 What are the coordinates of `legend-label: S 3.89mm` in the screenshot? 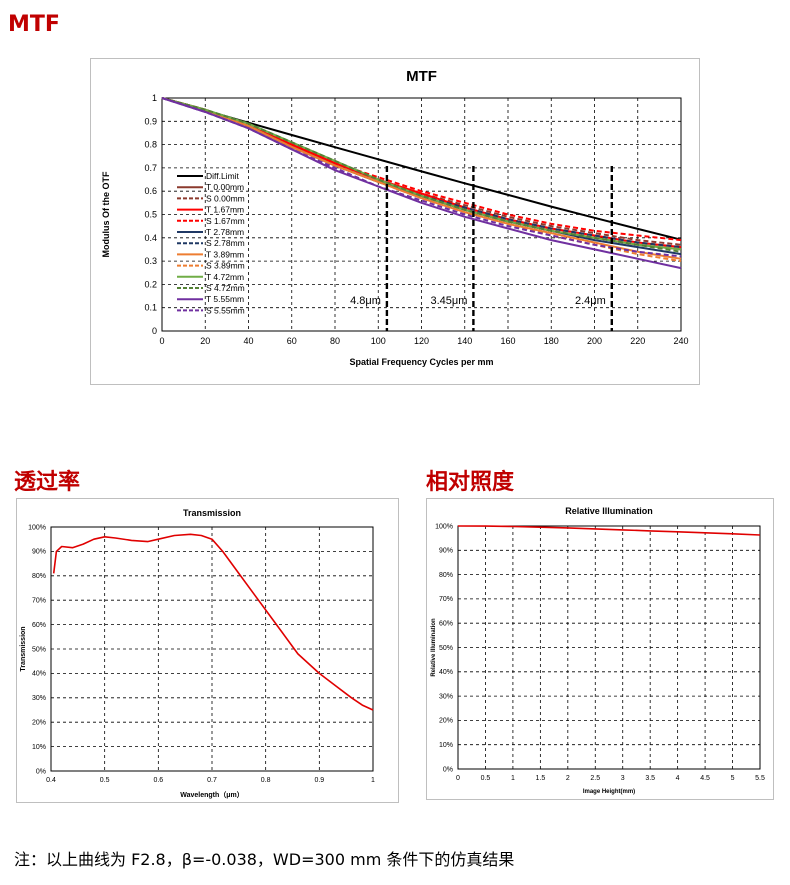 It's located at (225, 266).